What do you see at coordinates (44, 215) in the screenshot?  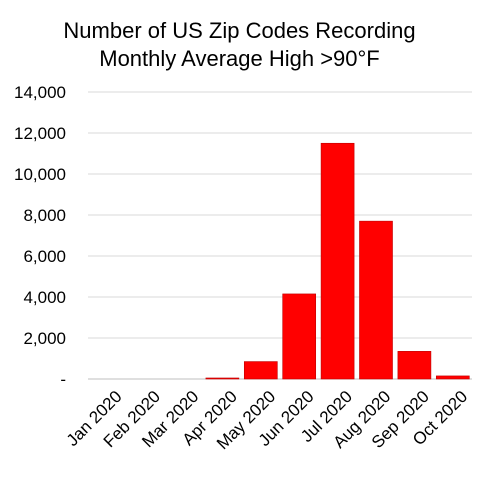 I see `y-tick-label: 8,000` at bounding box center [44, 215].